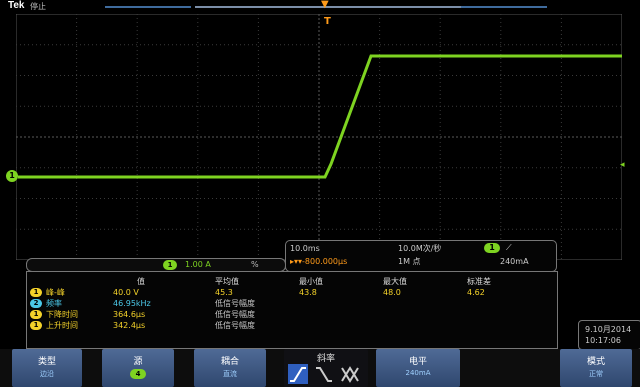 The width and height of the screenshot is (640, 387). Describe the element at coordinates (16, 5) in the screenshot. I see `brand-logo: Tek` at that location.